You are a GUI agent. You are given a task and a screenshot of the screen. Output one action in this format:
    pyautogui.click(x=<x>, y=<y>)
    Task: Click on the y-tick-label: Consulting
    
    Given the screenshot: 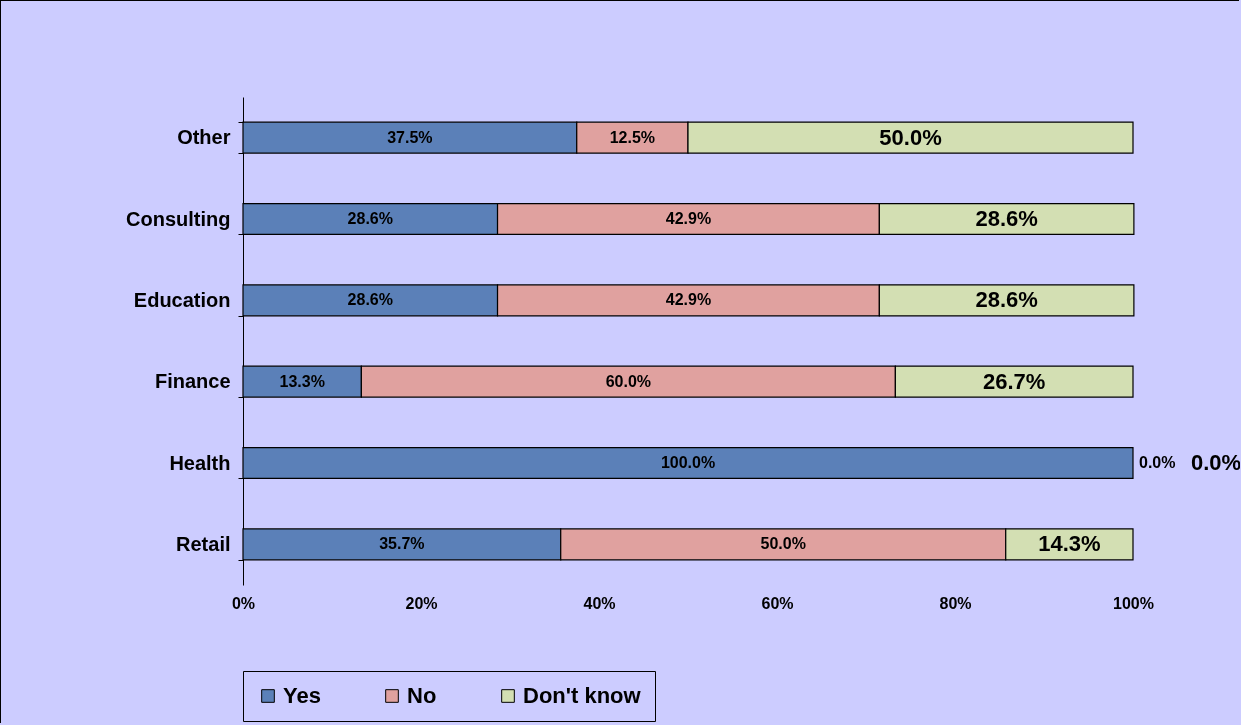 What is the action you would take?
    pyautogui.click(x=178, y=218)
    